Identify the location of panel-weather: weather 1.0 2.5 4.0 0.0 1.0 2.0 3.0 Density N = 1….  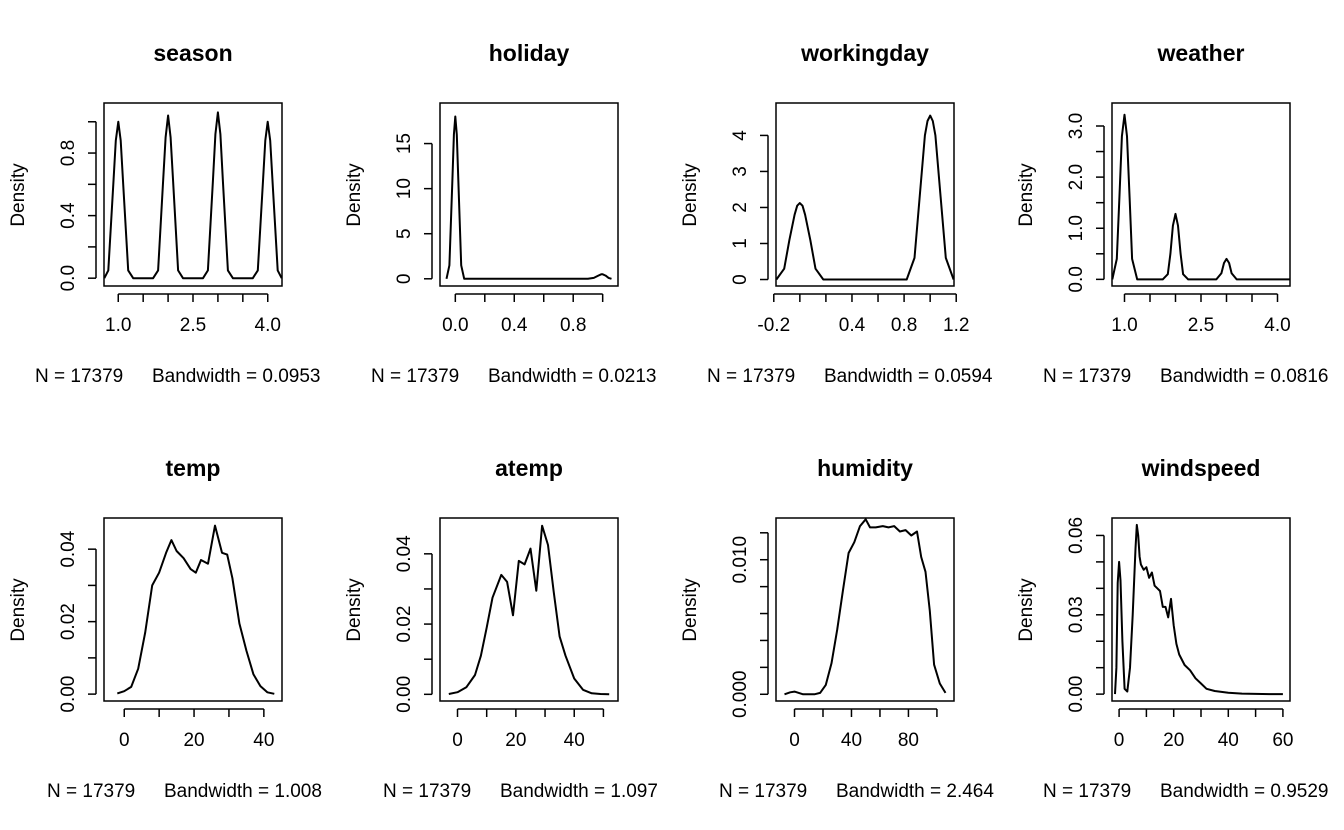
(1176, 207).